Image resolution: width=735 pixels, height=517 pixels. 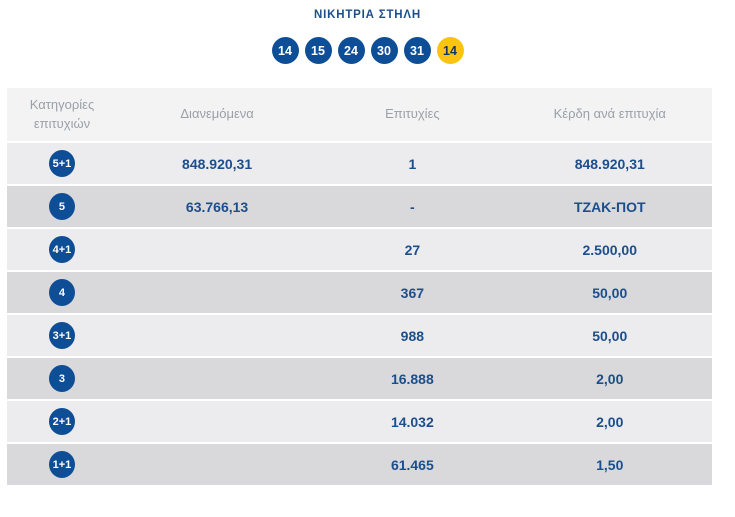 I want to click on winners-count: -, so click(x=412, y=206).